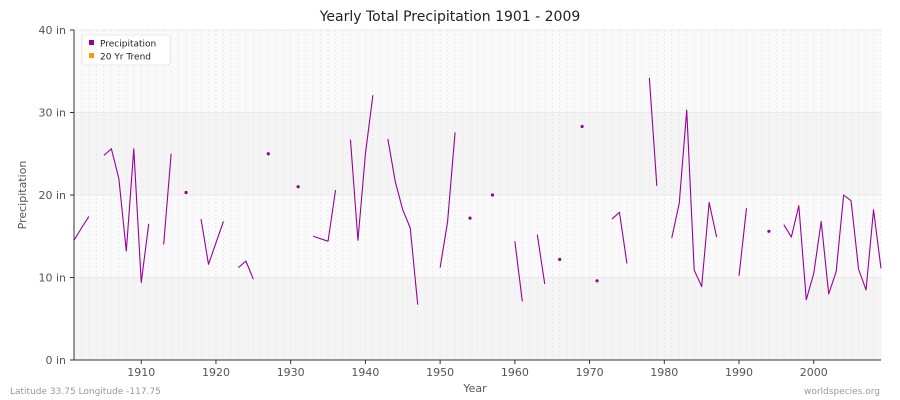  What do you see at coordinates (739, 372) in the screenshot?
I see `x-tick-label: 1990` at bounding box center [739, 372].